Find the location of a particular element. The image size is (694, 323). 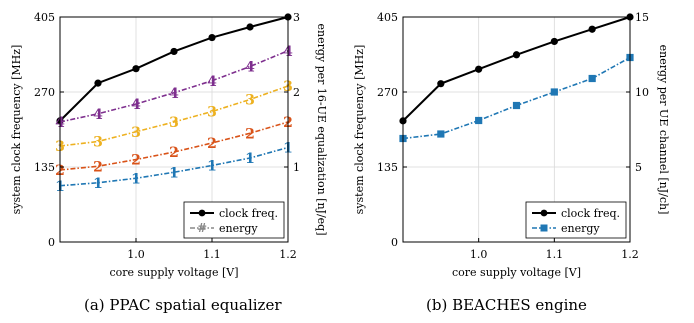

point-label-0-1-2: 1 is located at coordinates (136, 179).